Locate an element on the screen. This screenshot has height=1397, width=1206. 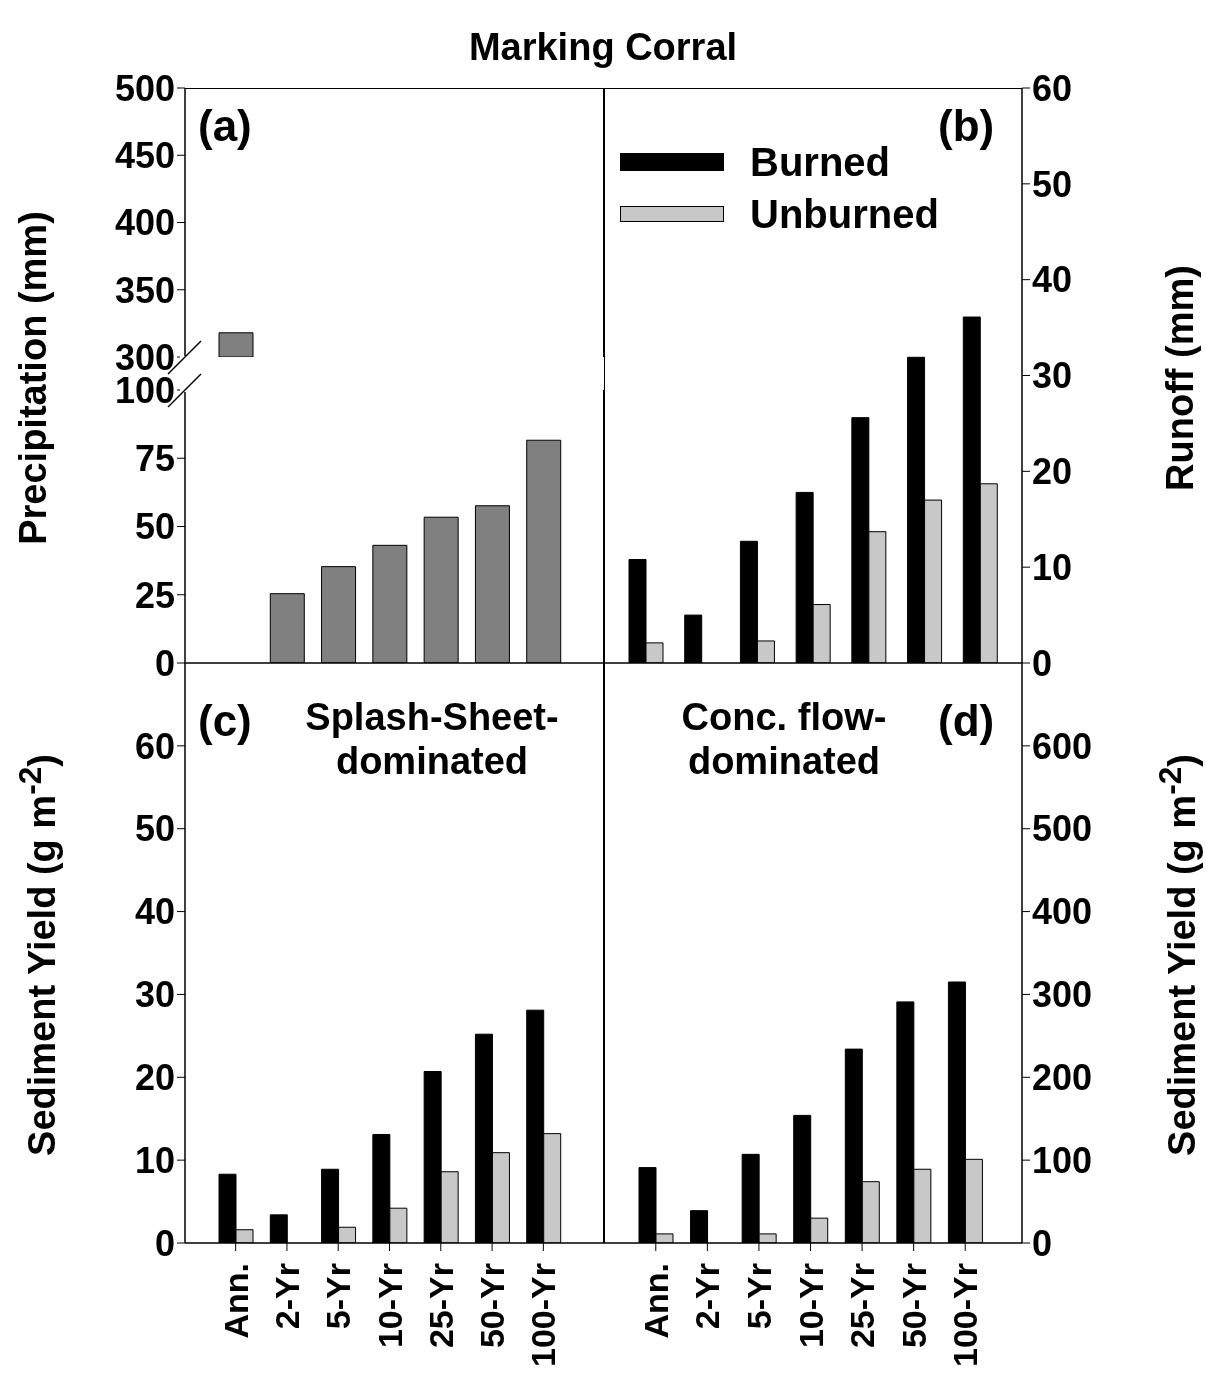
y-tick-label: 60 is located at coordinates (154, 746).